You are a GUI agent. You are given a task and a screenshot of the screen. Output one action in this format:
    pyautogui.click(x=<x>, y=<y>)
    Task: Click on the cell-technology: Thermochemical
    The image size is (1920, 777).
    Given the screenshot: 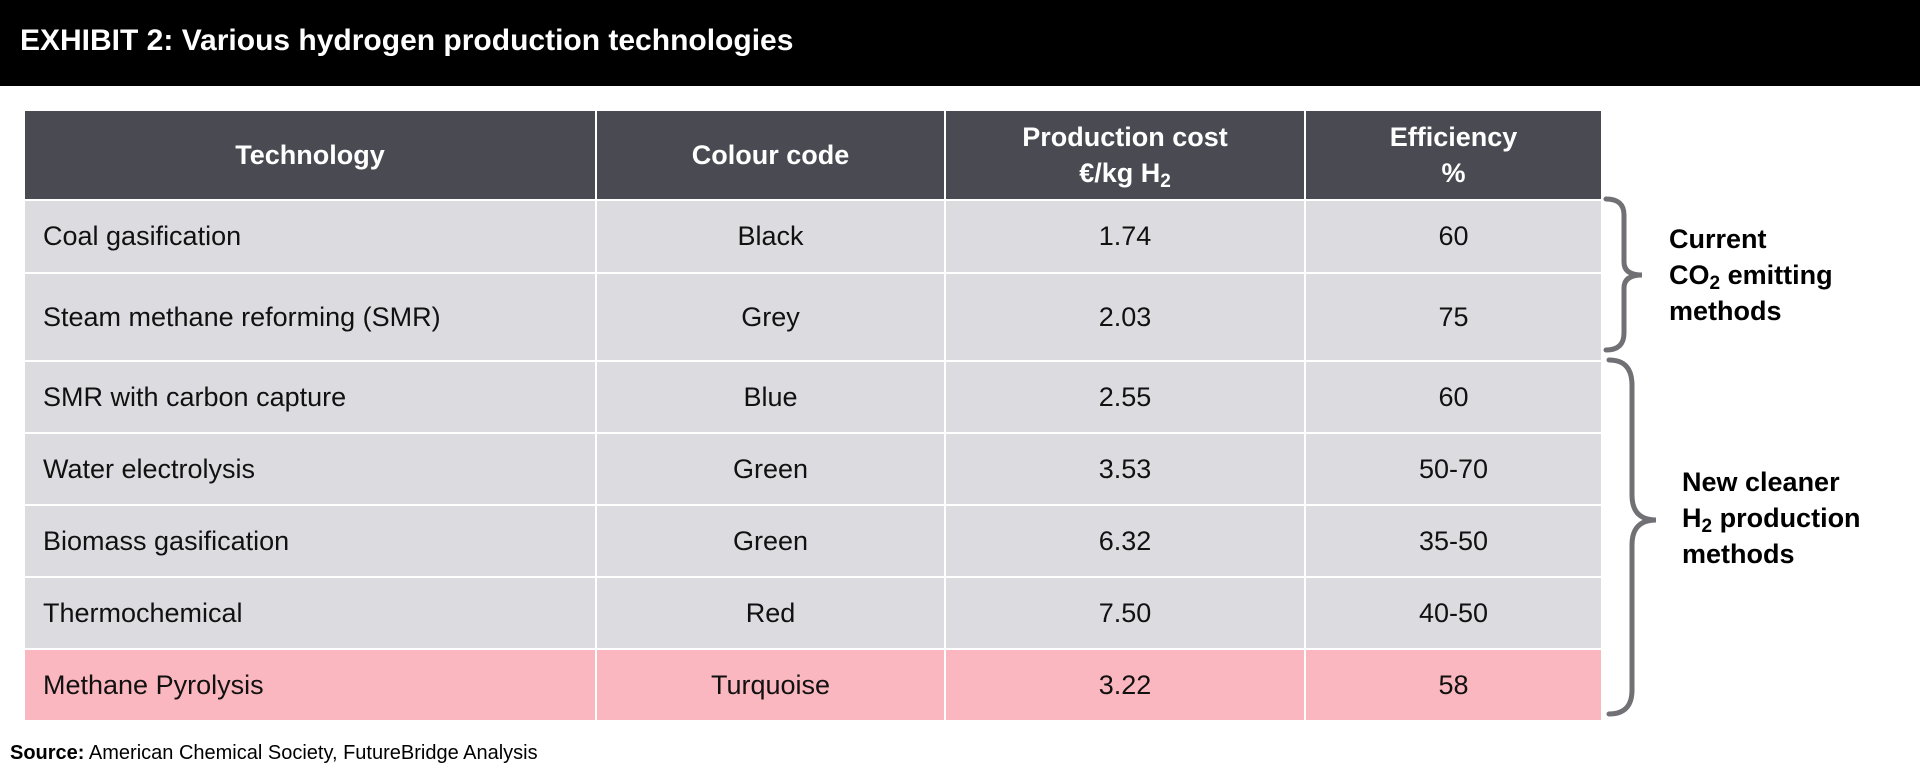 What is the action you would take?
    pyautogui.click(x=310, y=613)
    